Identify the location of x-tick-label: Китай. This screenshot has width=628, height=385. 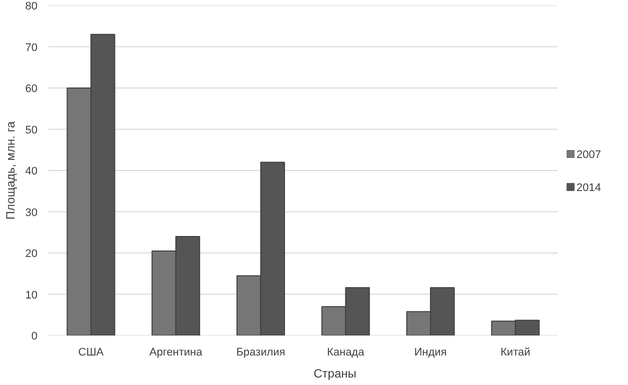
(515, 352).